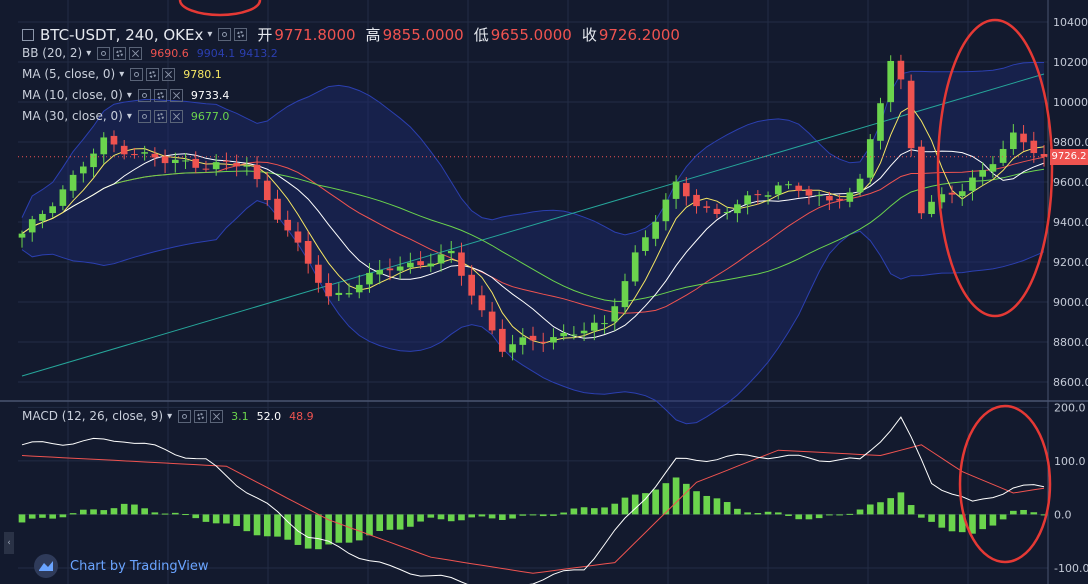 This screenshot has width=1088, height=584. I want to click on symbol-title: BTC-USDT, 240, OKEx, so click(122, 34).